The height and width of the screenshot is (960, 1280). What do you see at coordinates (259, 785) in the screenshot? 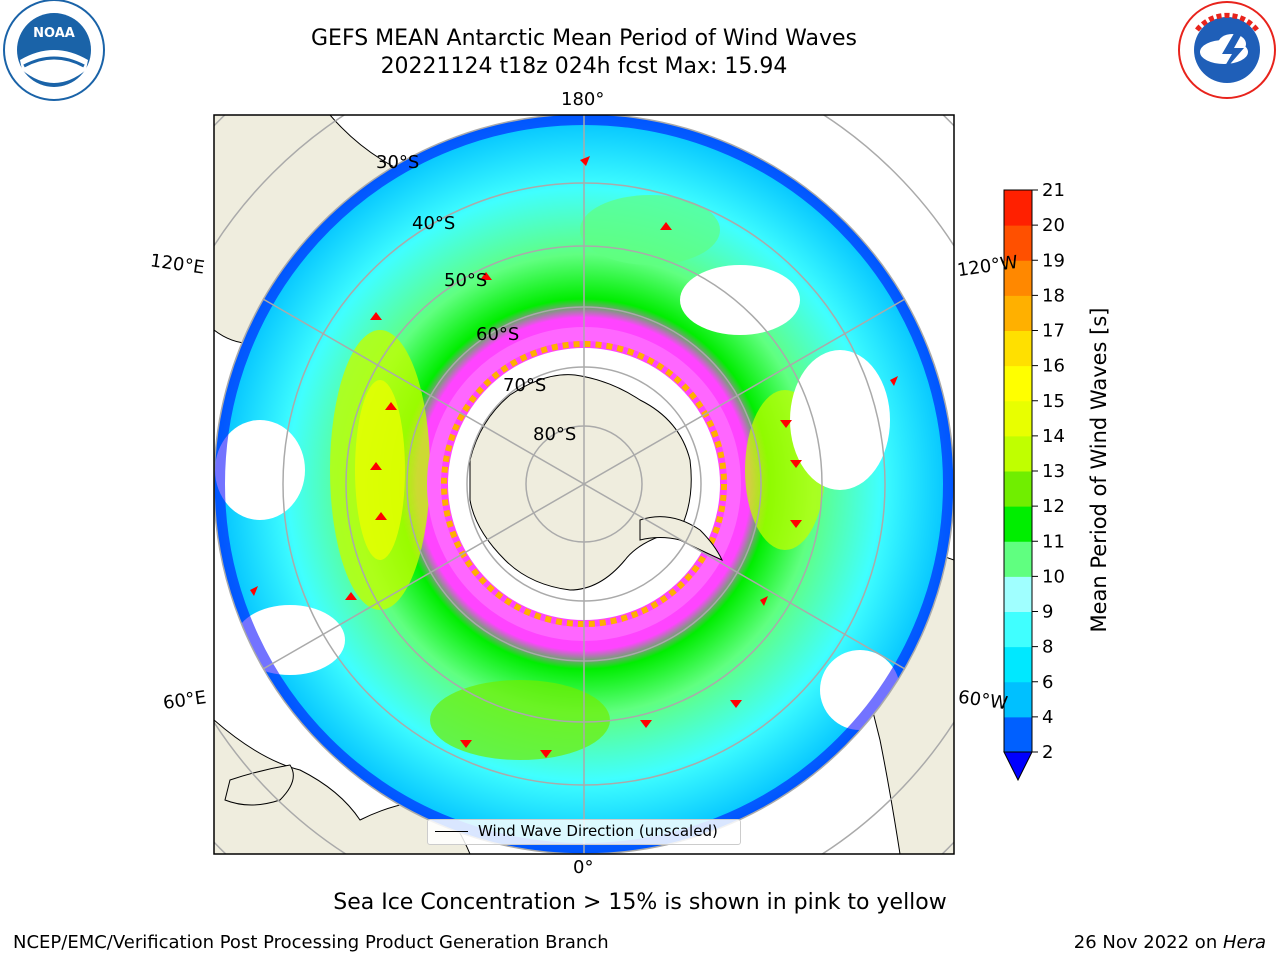
I see `land-madagascar` at bounding box center [259, 785].